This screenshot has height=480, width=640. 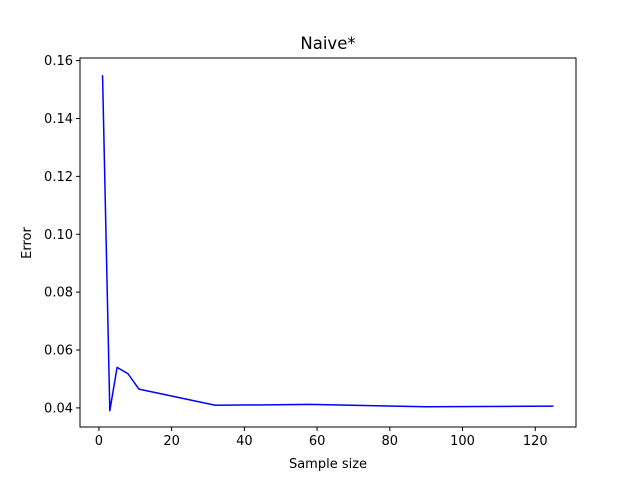 What do you see at coordinates (58, 293) in the screenshot?
I see `y-tick-label: 0.08` at bounding box center [58, 293].